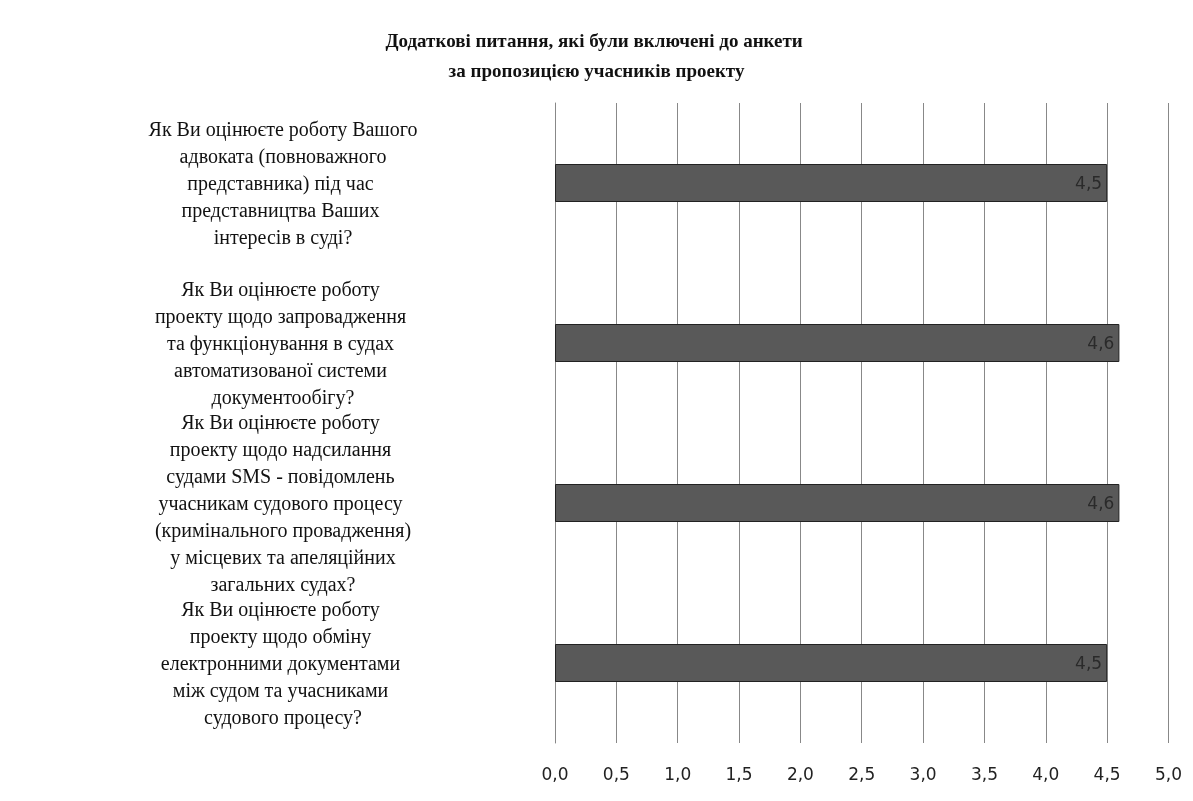 The image size is (1193, 801). Describe the element at coordinates (283, 663) in the screenshot. I see `y-tick-label: Як Ви оцінюєте роботу проекту щодо обміну електронними документами між судом та учасниками судового процесу?` at that location.